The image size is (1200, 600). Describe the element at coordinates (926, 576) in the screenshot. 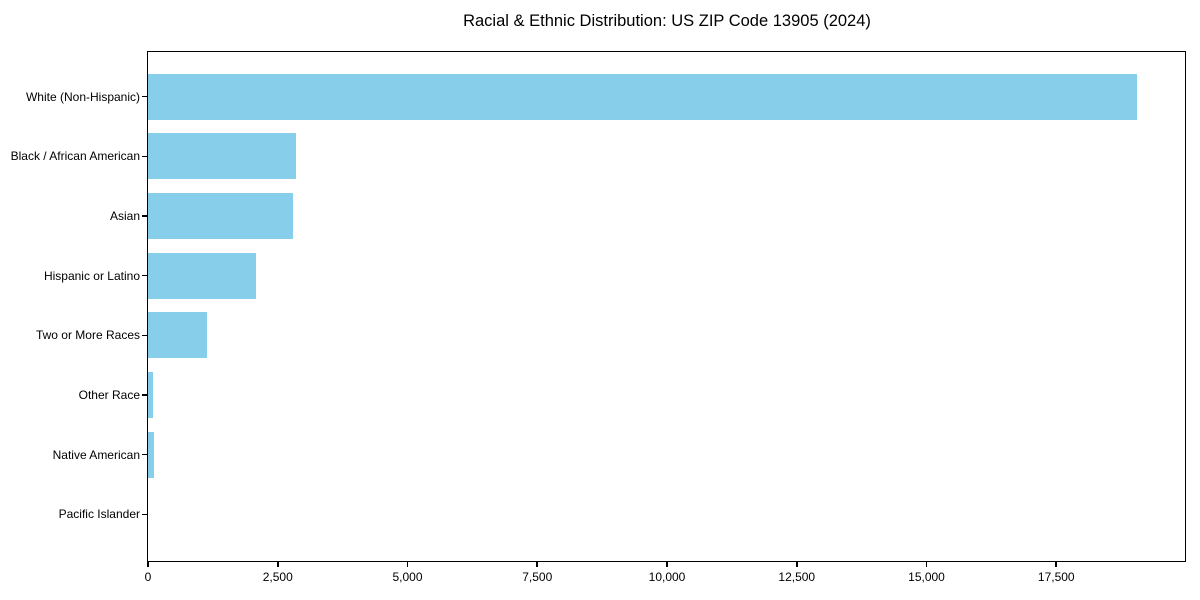

I see `x-tick-label: 15,000` at that location.